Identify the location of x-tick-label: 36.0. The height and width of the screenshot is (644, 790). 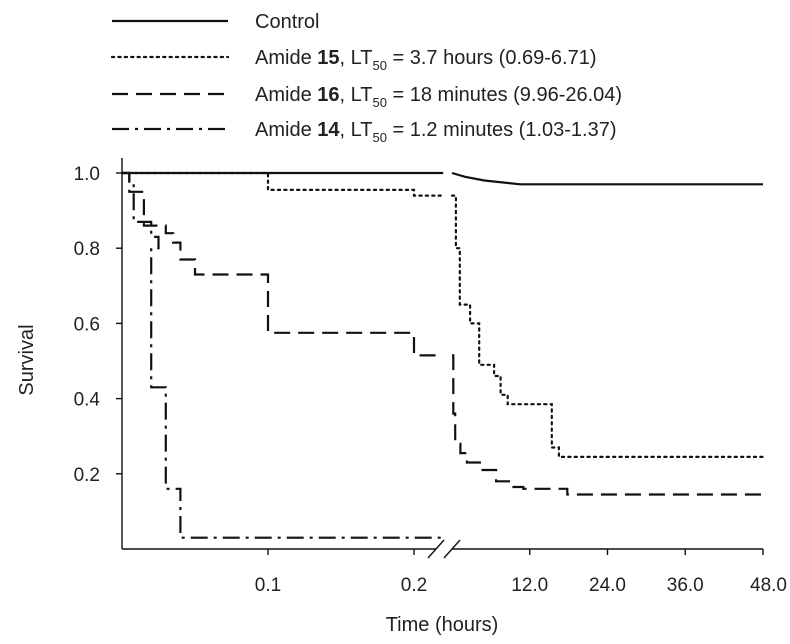
(685, 585).